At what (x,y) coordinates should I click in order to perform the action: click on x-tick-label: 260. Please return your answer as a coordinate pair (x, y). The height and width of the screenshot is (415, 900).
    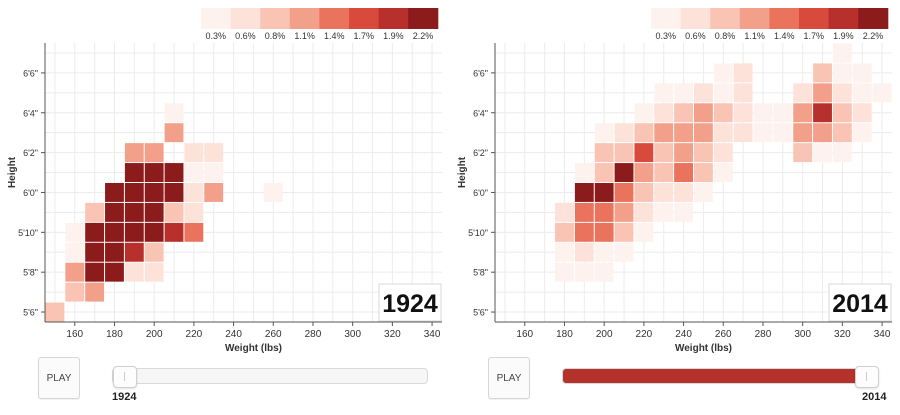
    Looking at the image, I should click on (273, 334).